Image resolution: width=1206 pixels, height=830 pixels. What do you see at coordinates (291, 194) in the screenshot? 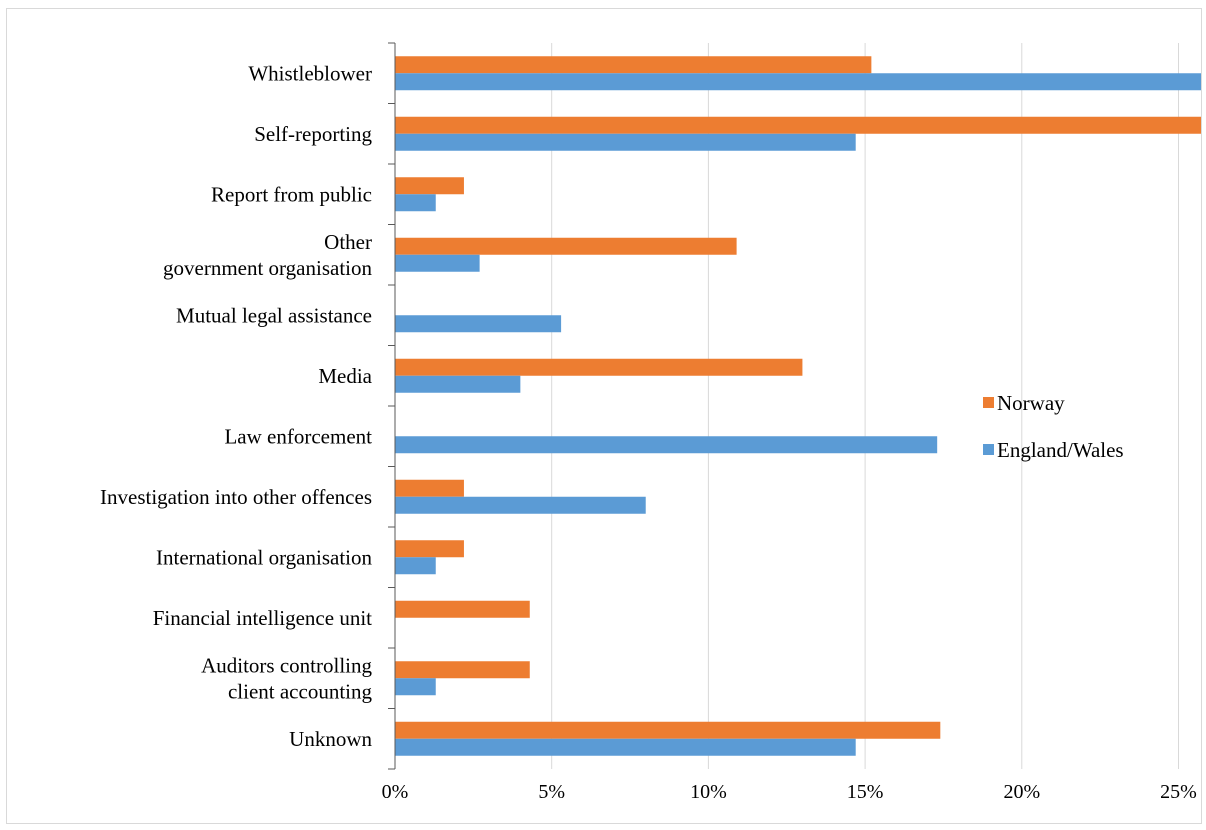
I see `category-label: Report from public` at bounding box center [291, 194].